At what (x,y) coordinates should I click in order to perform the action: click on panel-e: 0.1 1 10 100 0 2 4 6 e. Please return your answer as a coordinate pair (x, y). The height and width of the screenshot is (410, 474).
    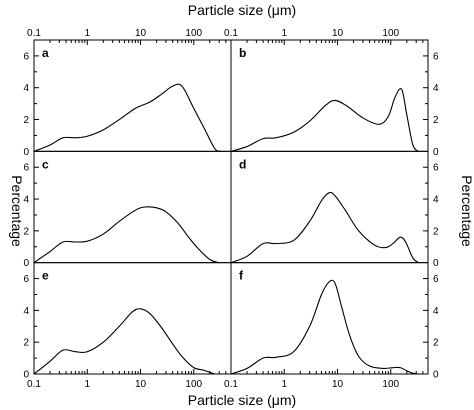
    Looking at the image, I should click on (127, 326).